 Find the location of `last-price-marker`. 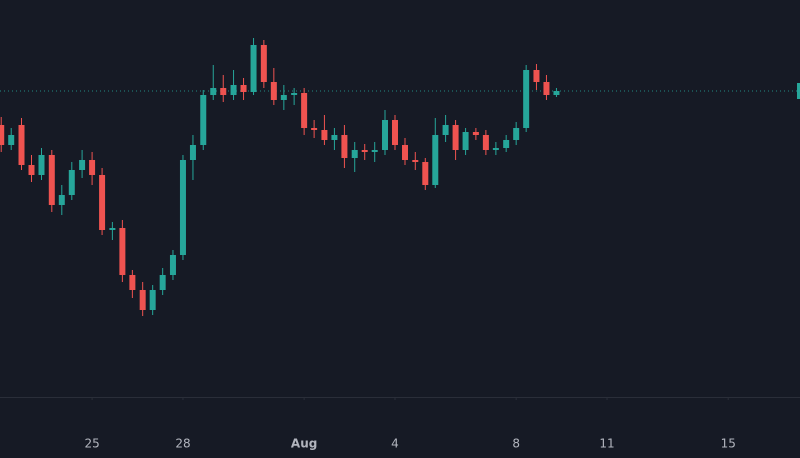

last-price-marker is located at coordinates (798, 91).